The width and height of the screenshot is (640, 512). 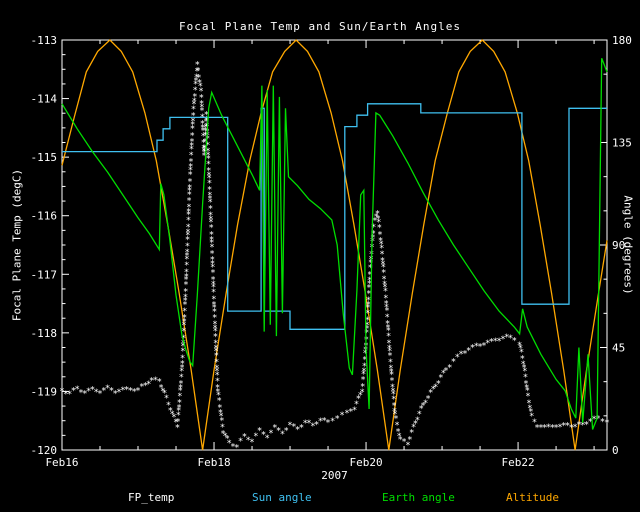 I want to click on svg-text: -117, so click(x=44, y=274).